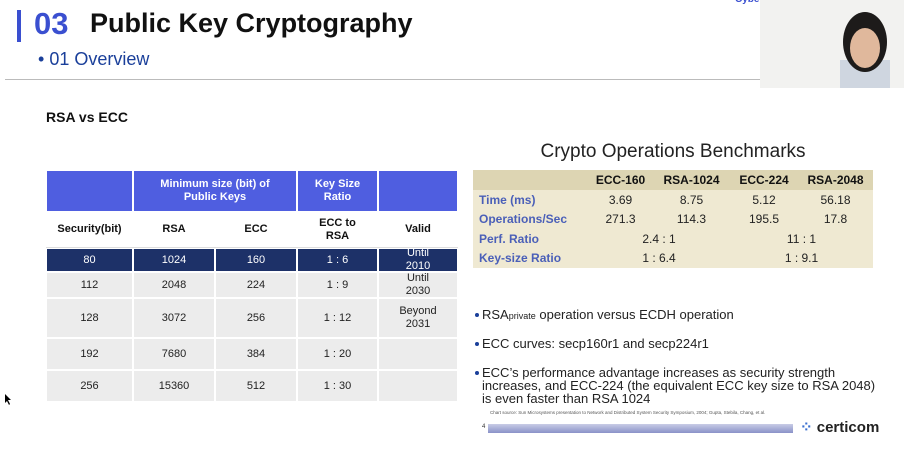 Image resolution: width=904 pixels, height=468 pixels. What do you see at coordinates (678, 343) in the screenshot?
I see `bullet: ECC curves: secp160r1 and secp224r1` at bounding box center [678, 343].